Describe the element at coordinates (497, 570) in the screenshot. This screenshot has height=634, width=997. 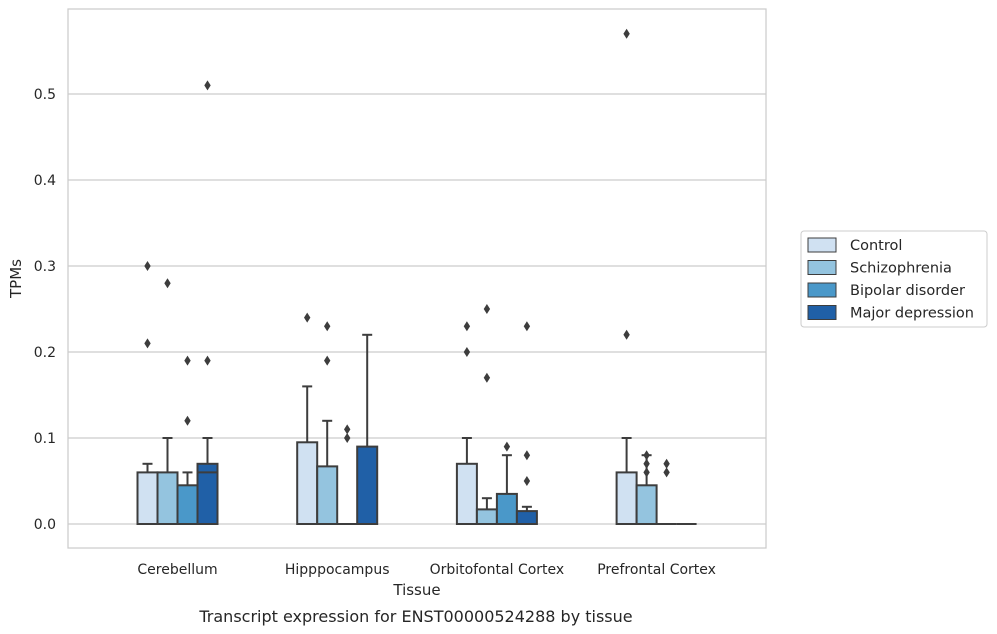
I see `x-tick-label: Orbitofontal Cortex` at that location.